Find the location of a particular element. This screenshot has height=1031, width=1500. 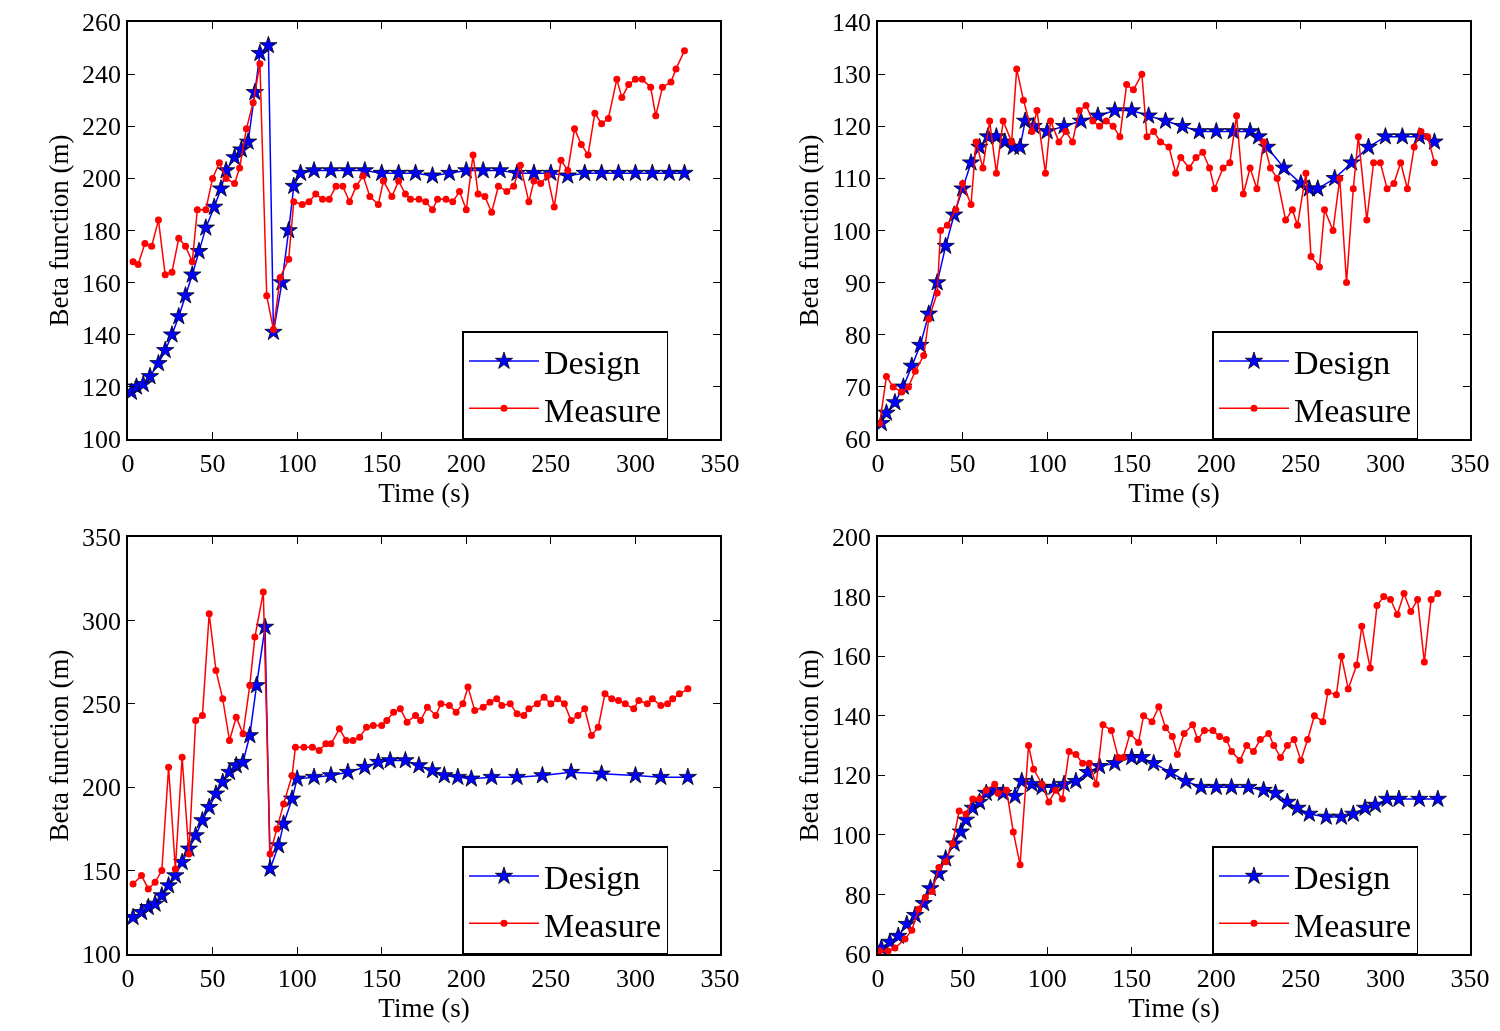

y-tick-label: 350 is located at coordinates (102, 538).